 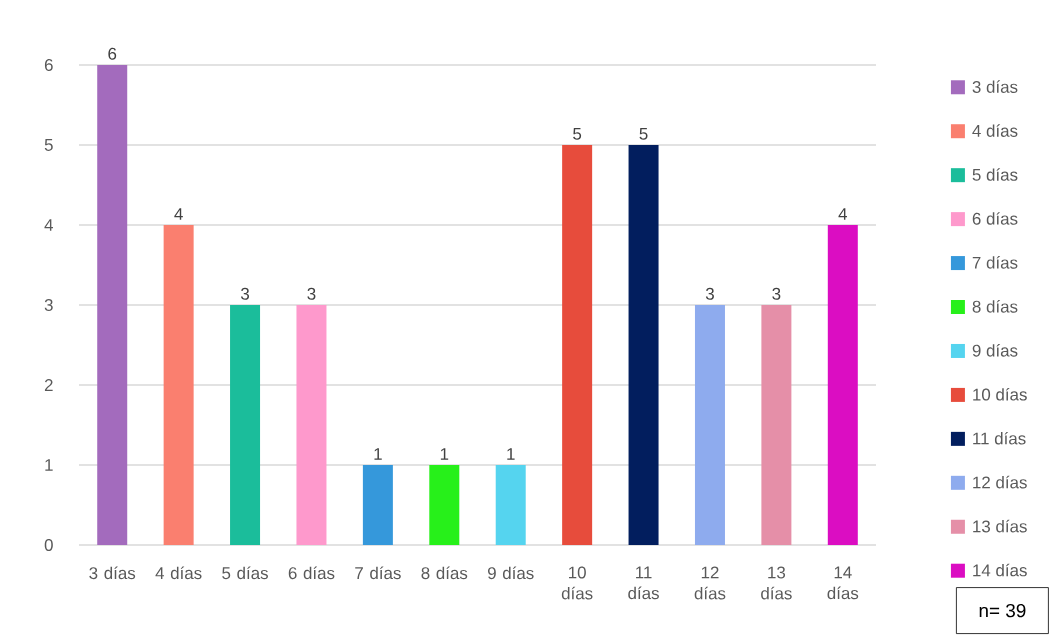 What do you see at coordinates (48, 64) in the screenshot?
I see `y-tick-label: 6` at bounding box center [48, 64].